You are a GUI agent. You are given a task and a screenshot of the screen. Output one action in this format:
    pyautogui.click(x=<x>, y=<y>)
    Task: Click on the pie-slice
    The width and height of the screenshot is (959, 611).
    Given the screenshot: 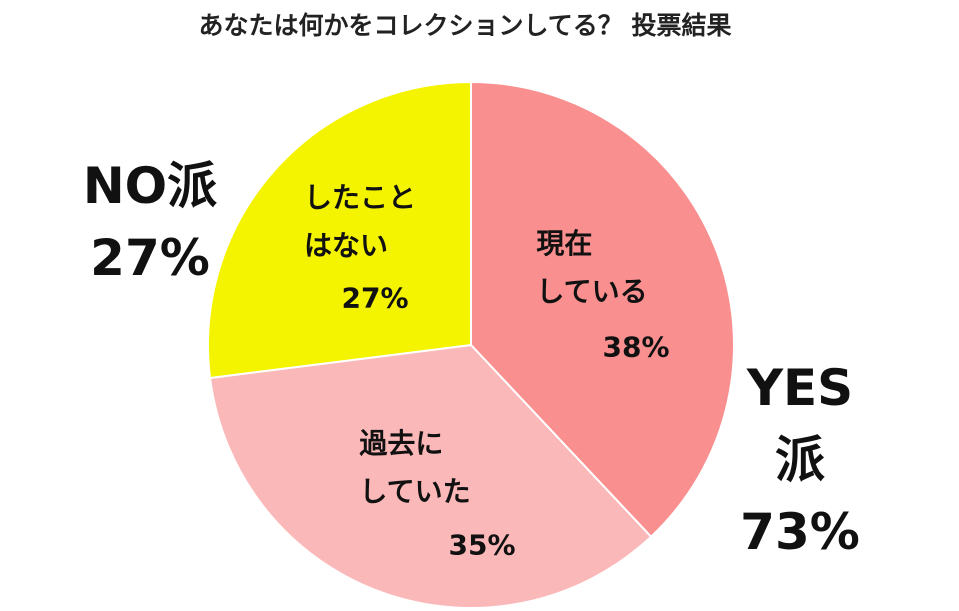 What is the action you would take?
    pyautogui.click(x=339, y=230)
    